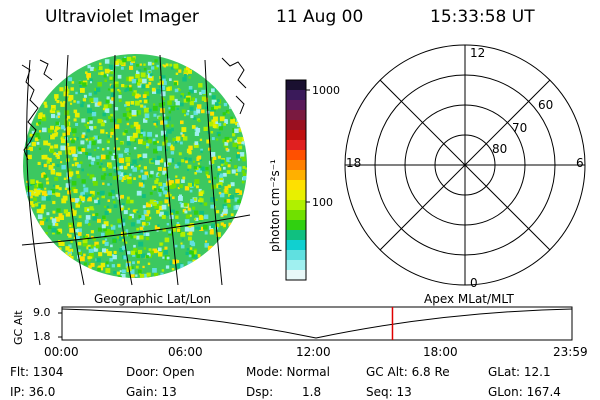 This screenshot has width=600, height=400. I want to click on mlt-label-6: 6, so click(580, 163).